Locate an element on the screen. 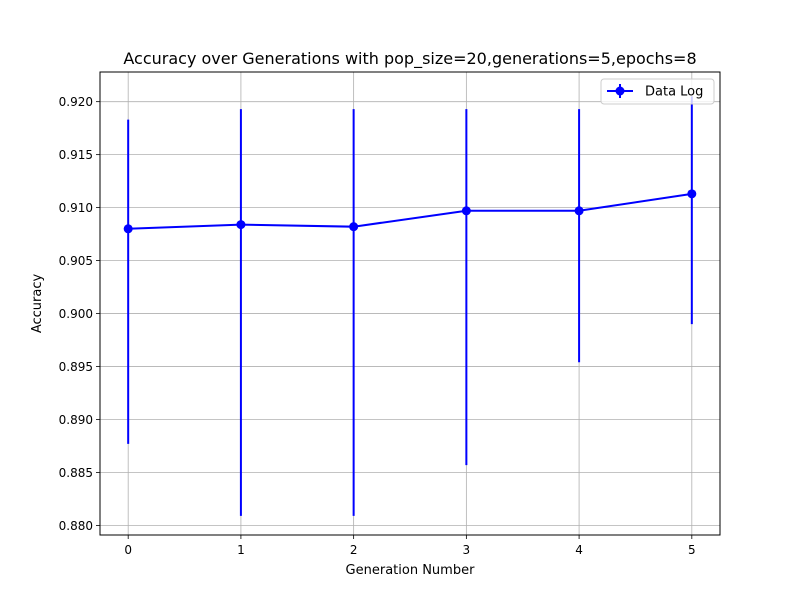 This screenshot has height=600, width=800. y-tick-label: 0.915 is located at coordinates (76, 155).